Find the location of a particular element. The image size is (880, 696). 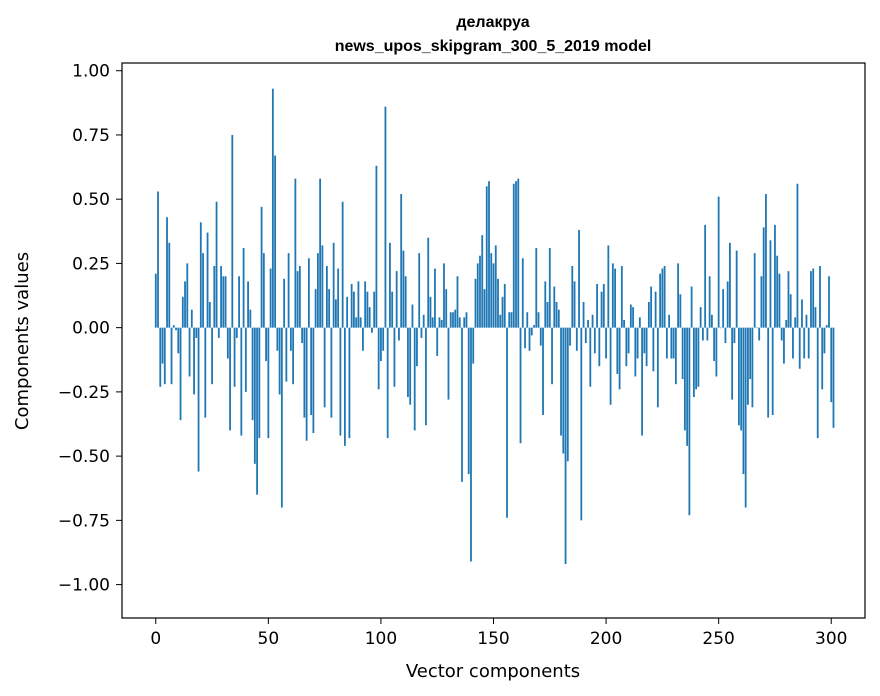

y-axis: 1.00 0.75 0.50 0.25 0.00 −0.25 −0.50 −0.75 −1.00 is located at coordinates (90, 329).